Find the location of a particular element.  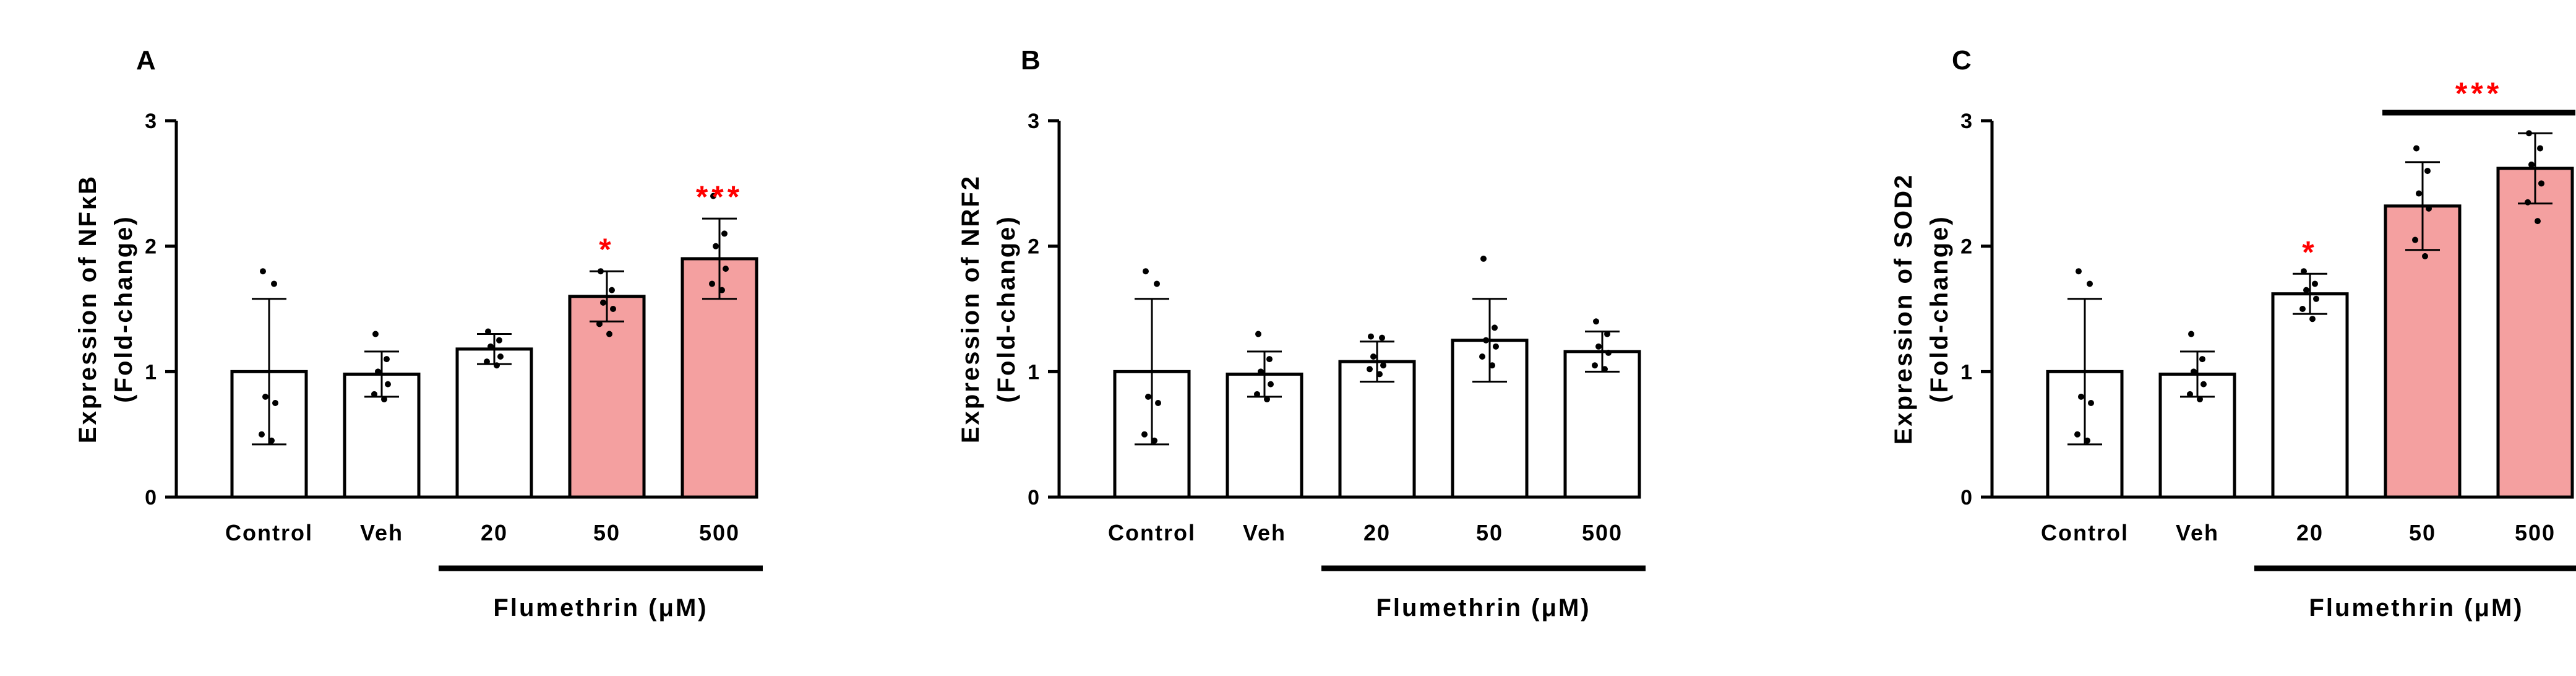

y-axis-title: Expression of NRF2 (Fold-change) is located at coordinates (988, 309).